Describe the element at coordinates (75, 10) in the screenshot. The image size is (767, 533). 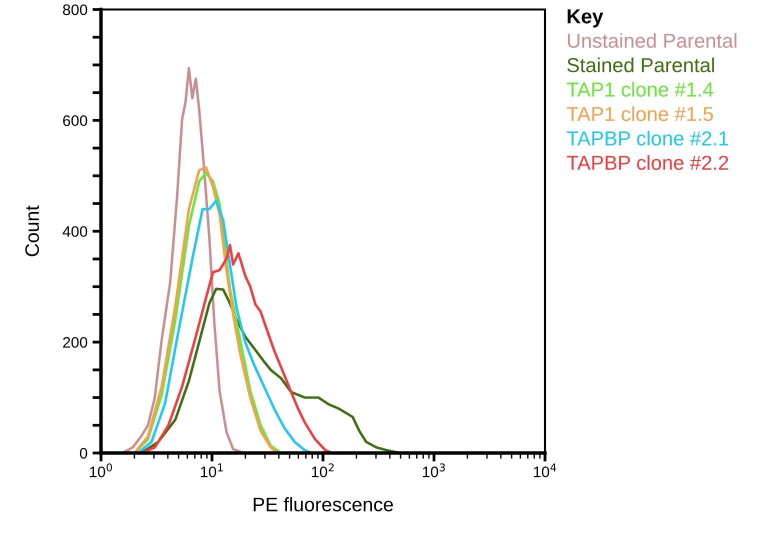
I see `y-tick-label: 800` at that location.